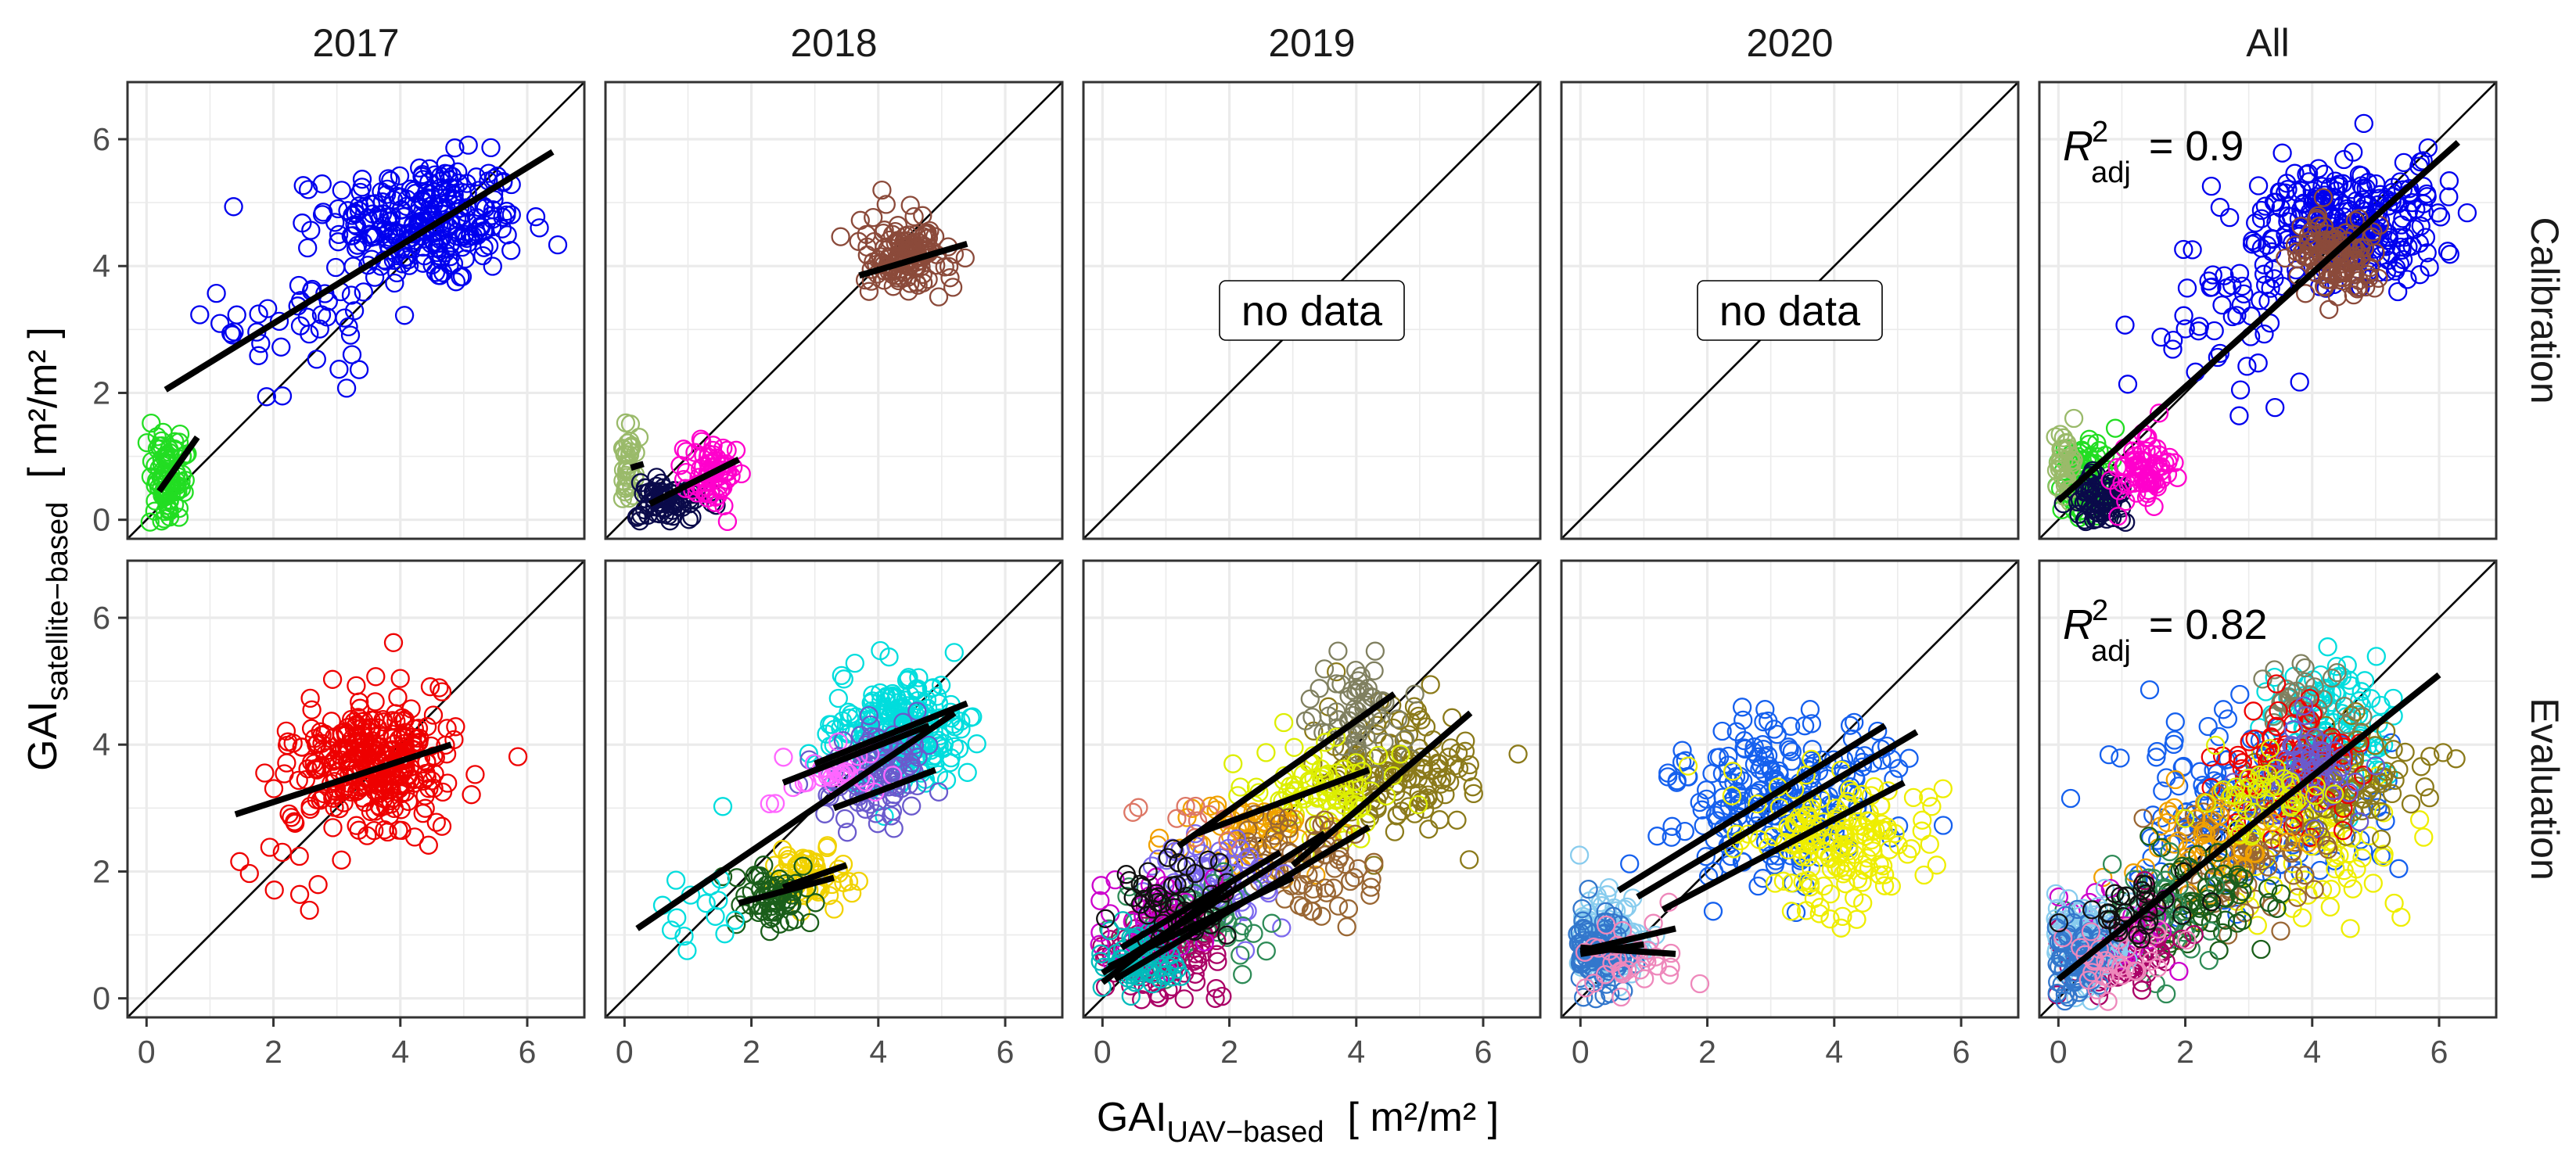  I want to click on panel-calibration-2019: no data, so click(1312, 310).